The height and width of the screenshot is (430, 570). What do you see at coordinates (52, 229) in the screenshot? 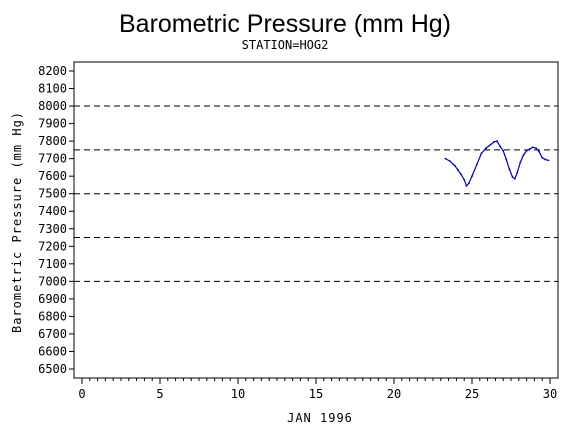
I see `y-tick-label: 7300` at bounding box center [52, 229].